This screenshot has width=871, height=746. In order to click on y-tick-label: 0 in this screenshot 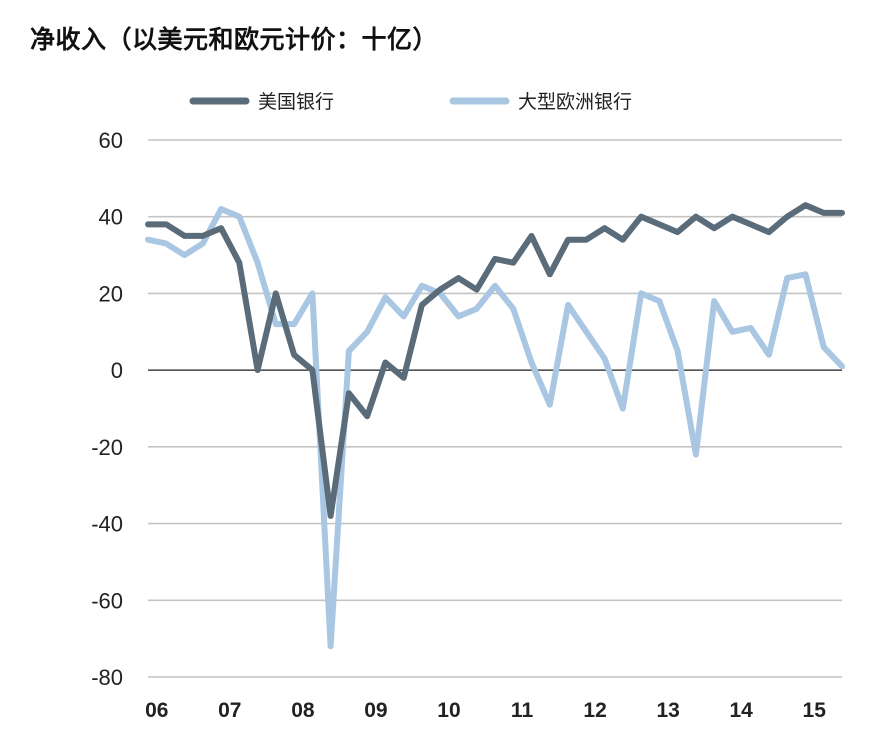, I will do `click(117, 370)`.